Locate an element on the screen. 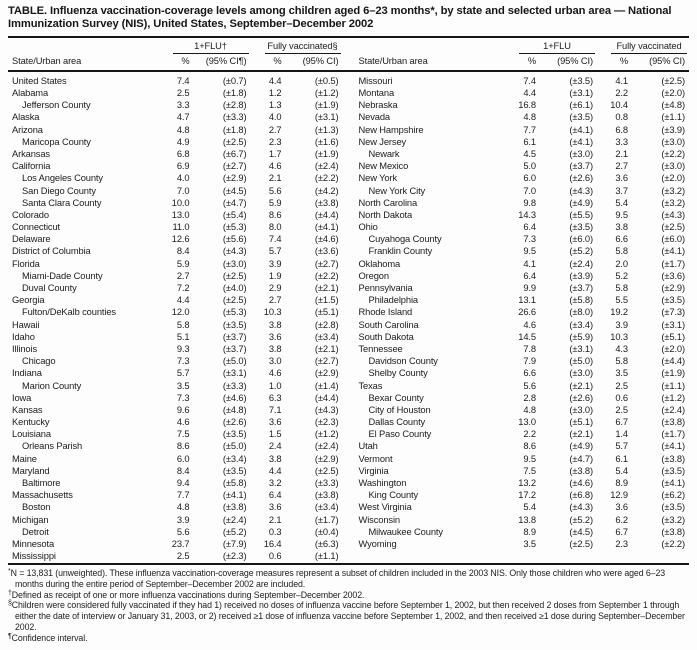 This screenshot has width=697, height=650. state-name-cell: Miami-Dade County is located at coordinates (62, 275).